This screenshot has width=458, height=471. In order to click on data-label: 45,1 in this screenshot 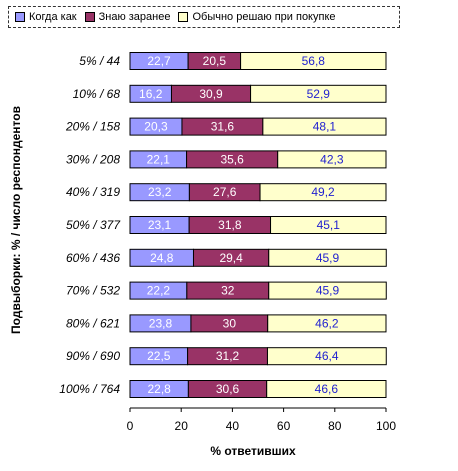, I will do `click(329, 225)`.